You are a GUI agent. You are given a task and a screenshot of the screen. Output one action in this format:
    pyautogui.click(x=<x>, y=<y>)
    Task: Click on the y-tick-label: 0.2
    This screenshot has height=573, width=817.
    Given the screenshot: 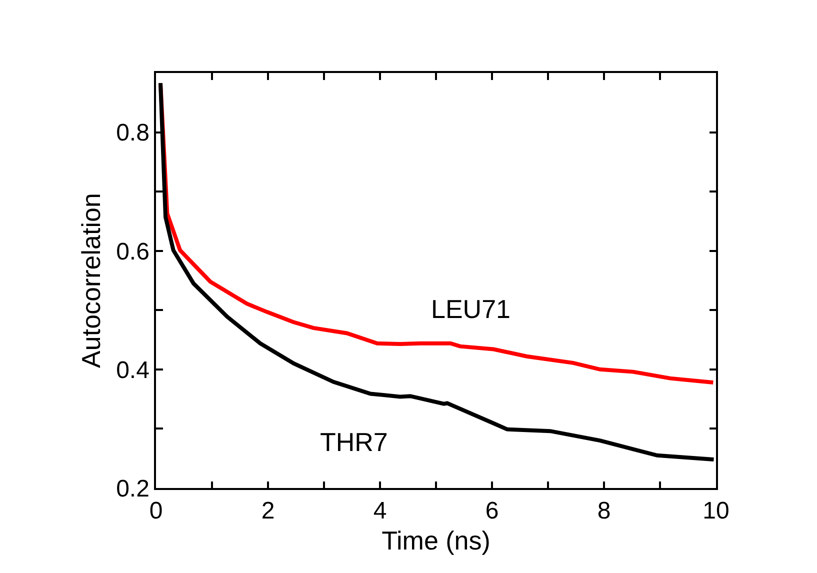 What is the action you would take?
    pyautogui.click(x=133, y=488)
    